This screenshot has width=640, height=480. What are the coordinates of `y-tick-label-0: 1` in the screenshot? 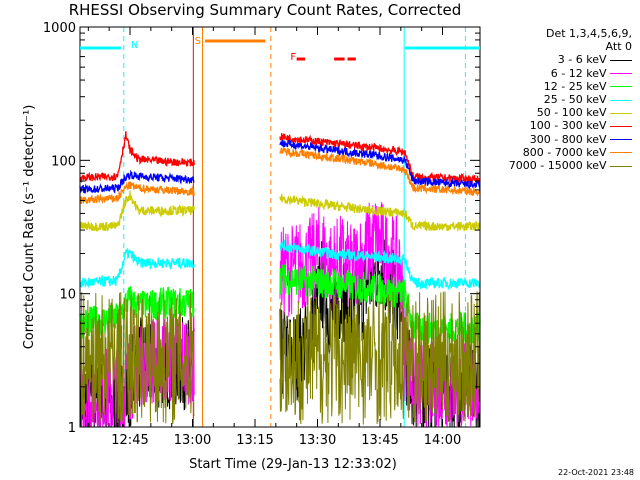 It's located at (72, 428).